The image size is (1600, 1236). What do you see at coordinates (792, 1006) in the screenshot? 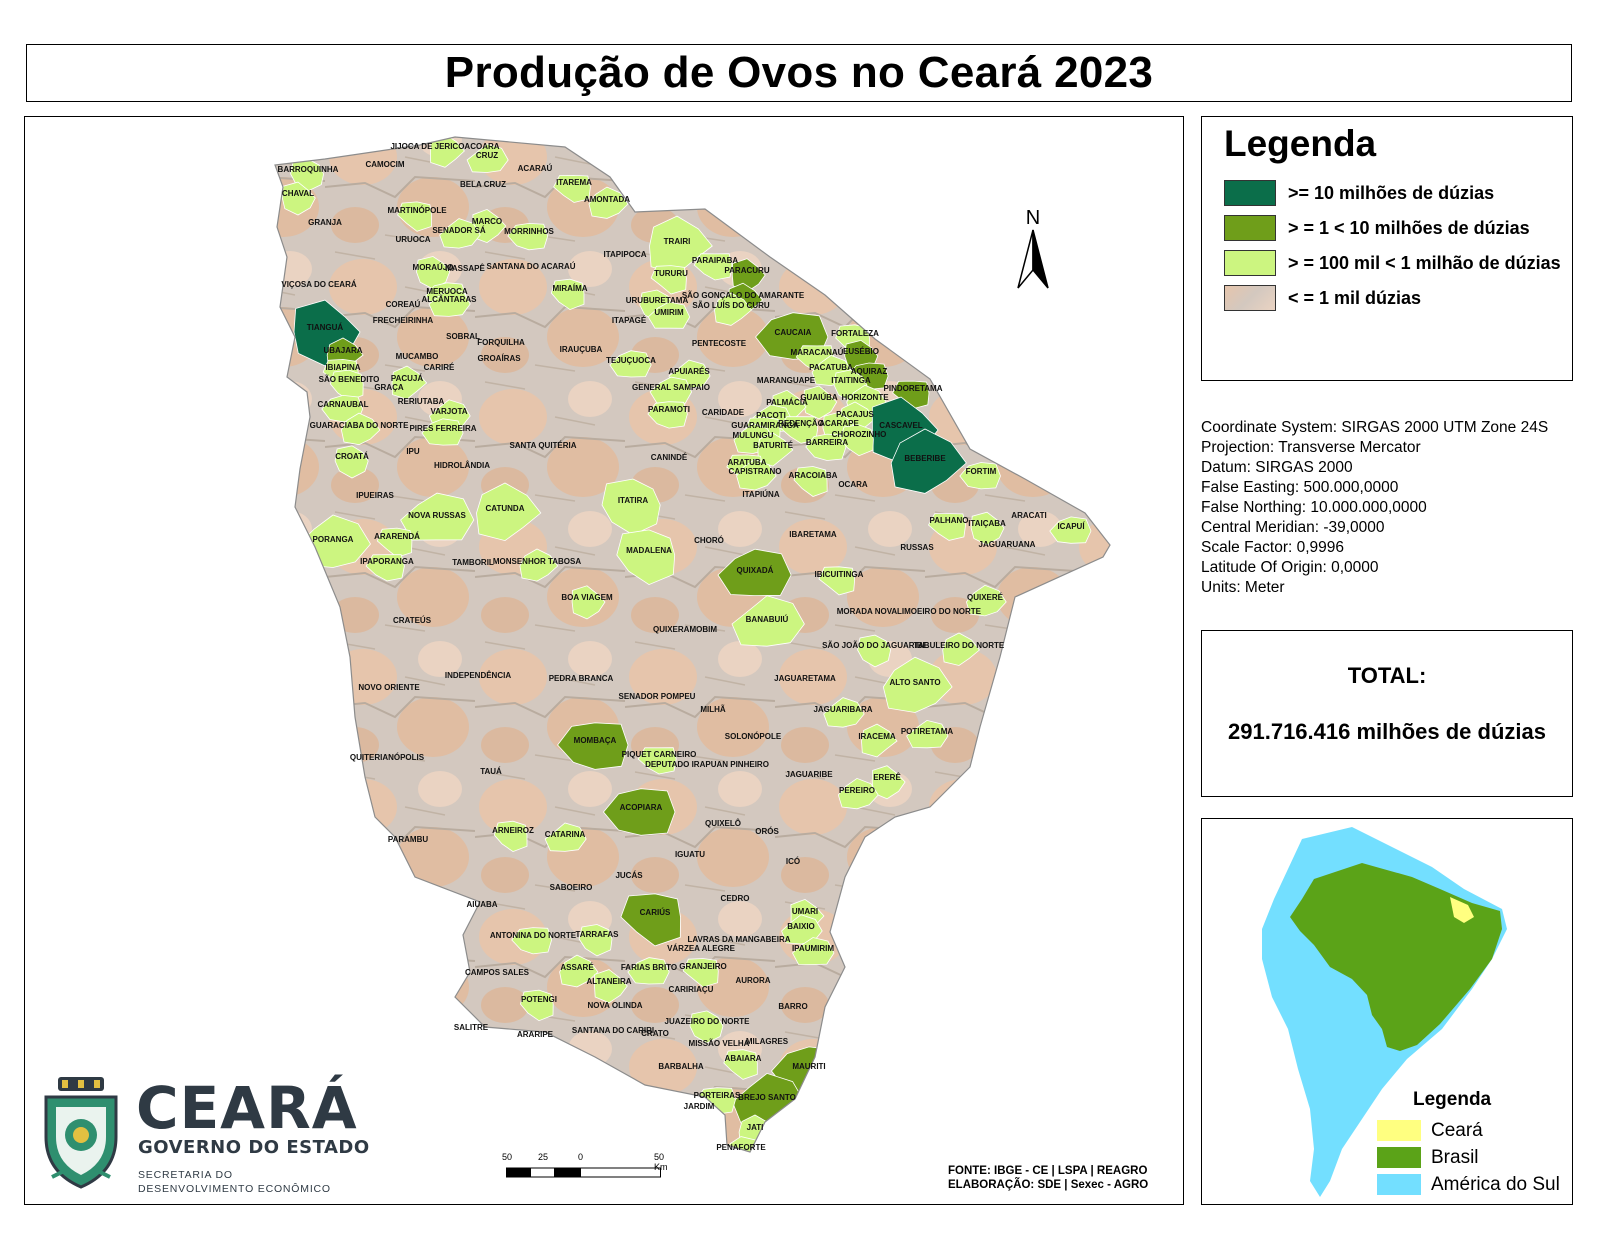
I see `municipality-label: BARRO` at bounding box center [792, 1006].